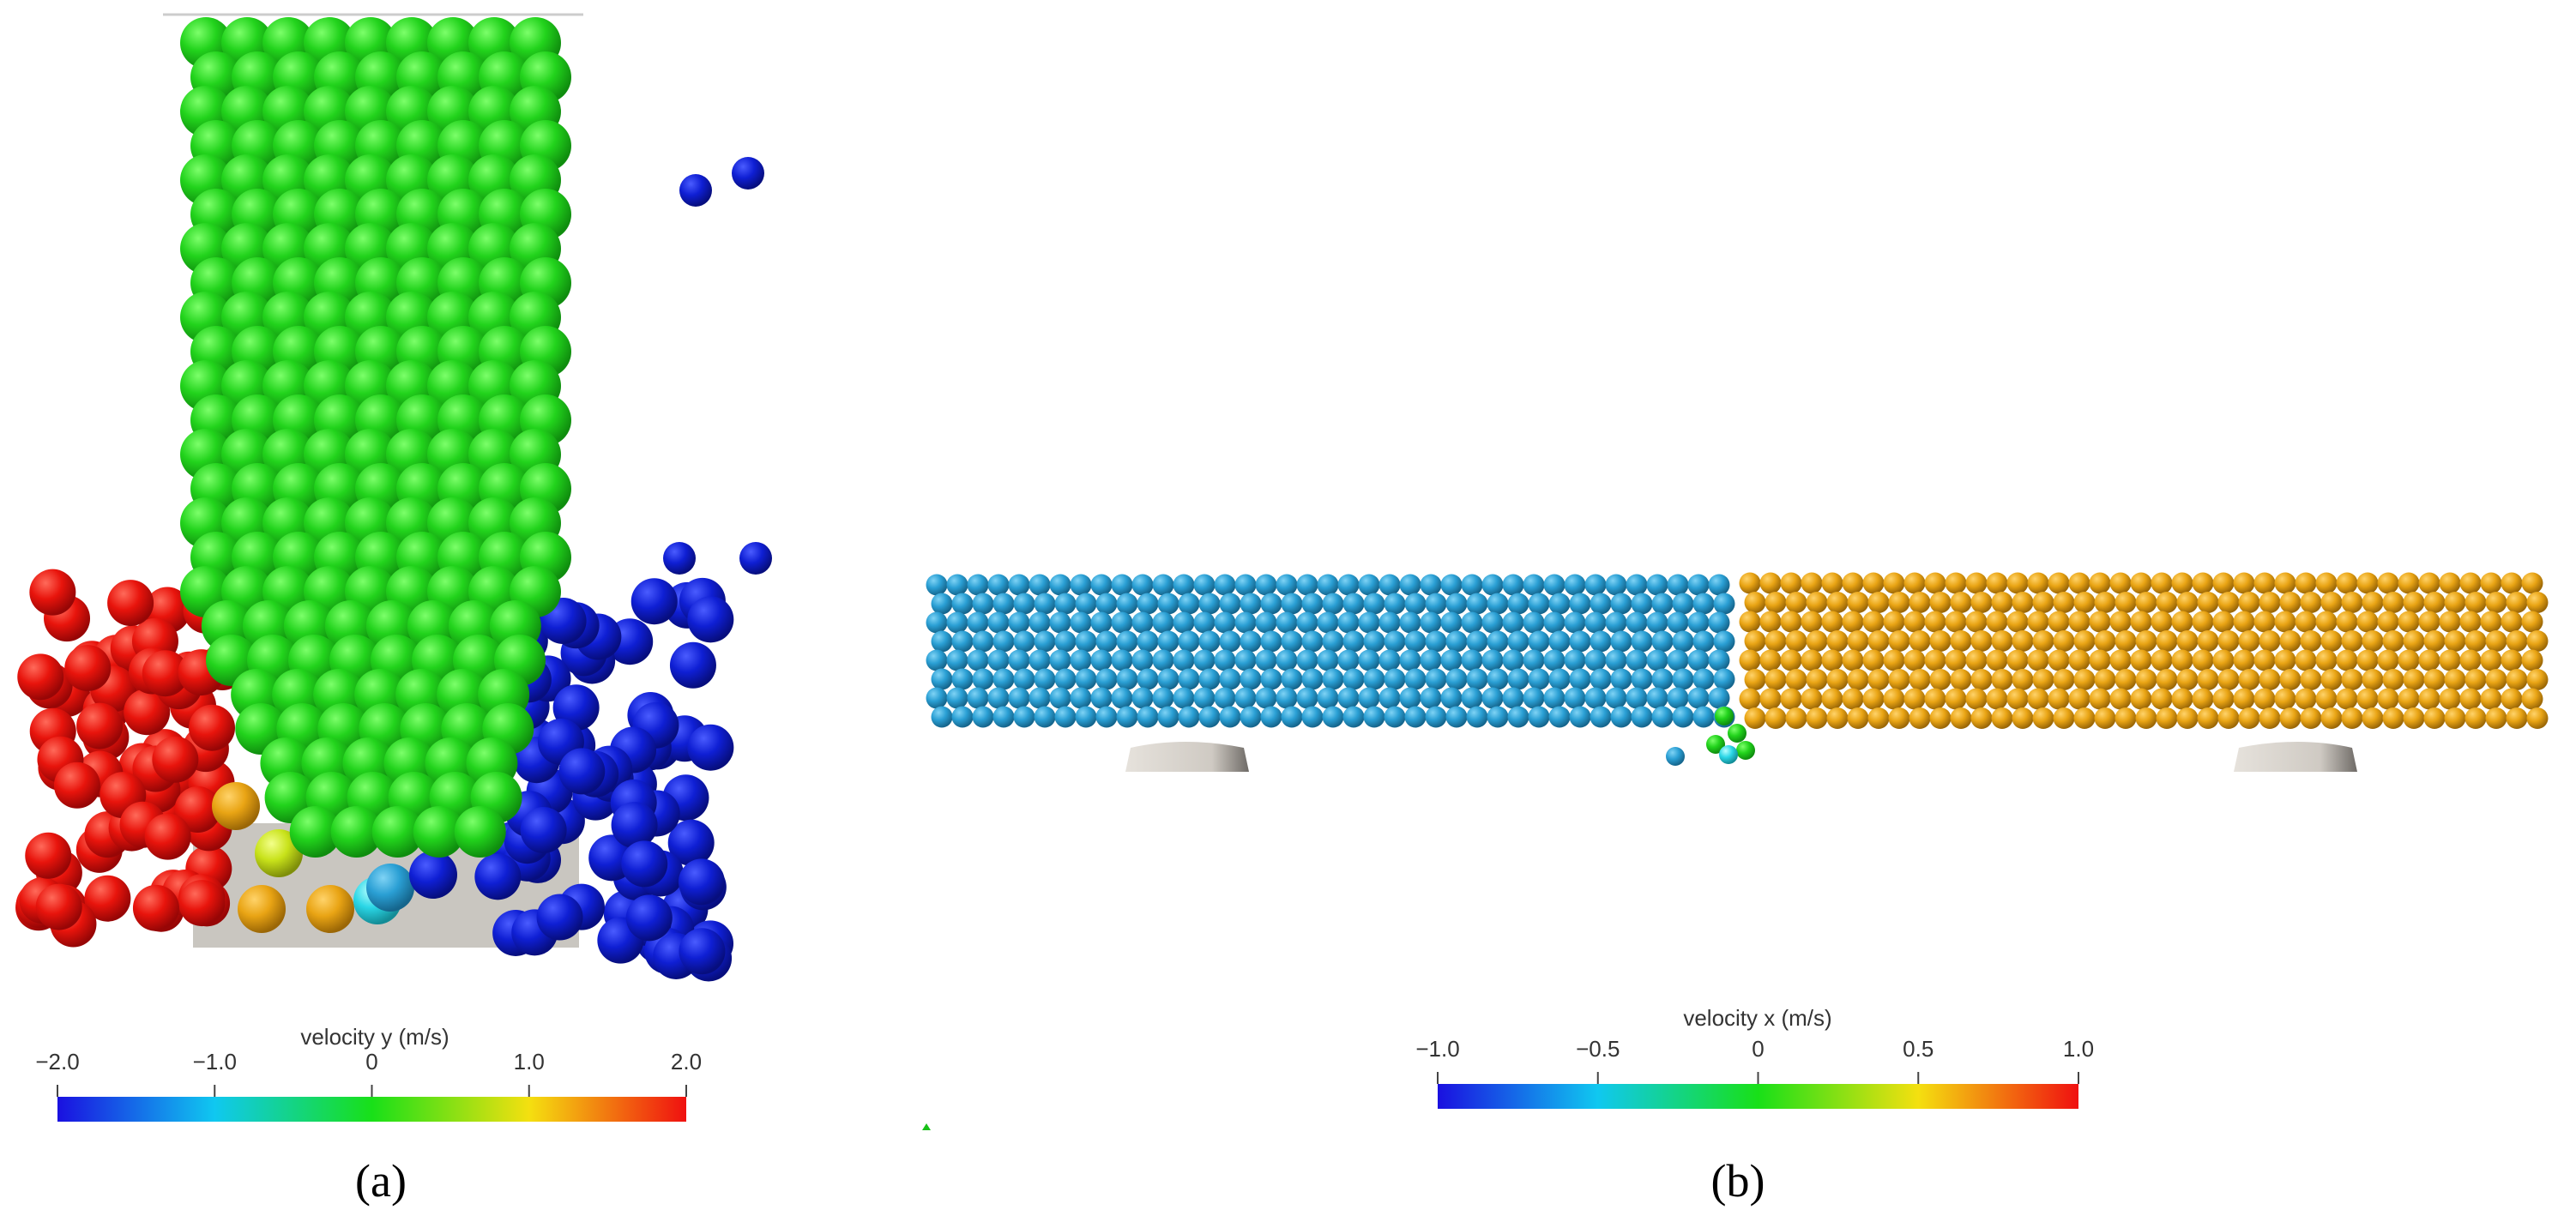 This screenshot has height=1228, width=2576. I want to click on tick-label: −1.0, so click(215, 1061).